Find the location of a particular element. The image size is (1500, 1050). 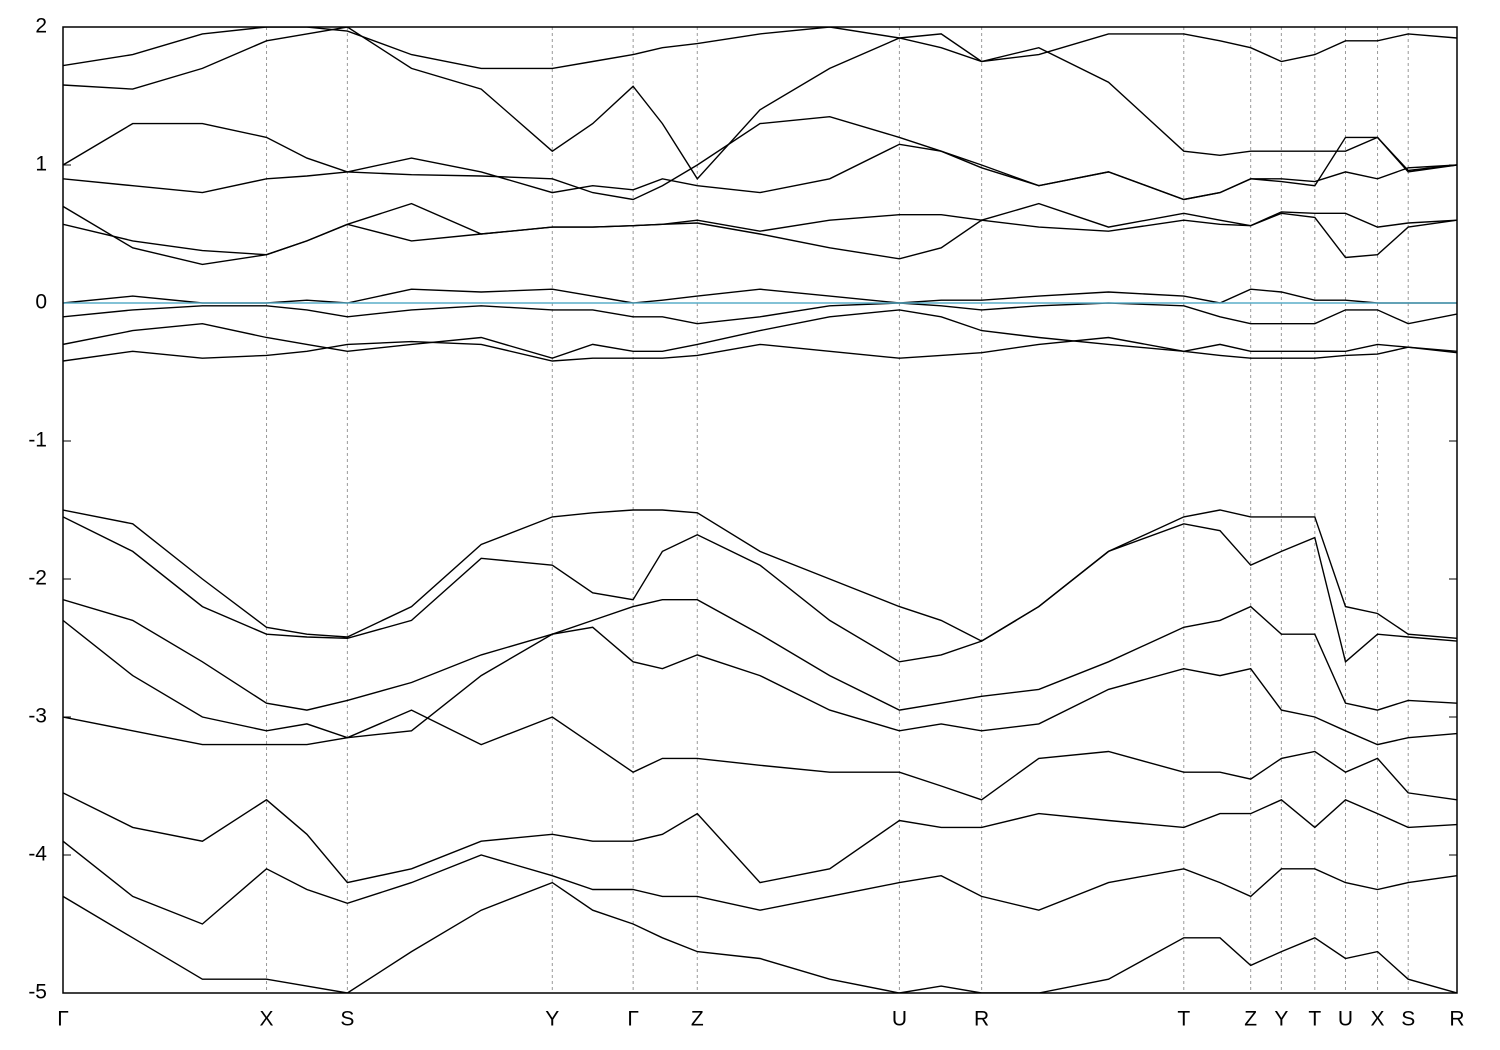

y-tick-label: 1 is located at coordinates (41, 164).